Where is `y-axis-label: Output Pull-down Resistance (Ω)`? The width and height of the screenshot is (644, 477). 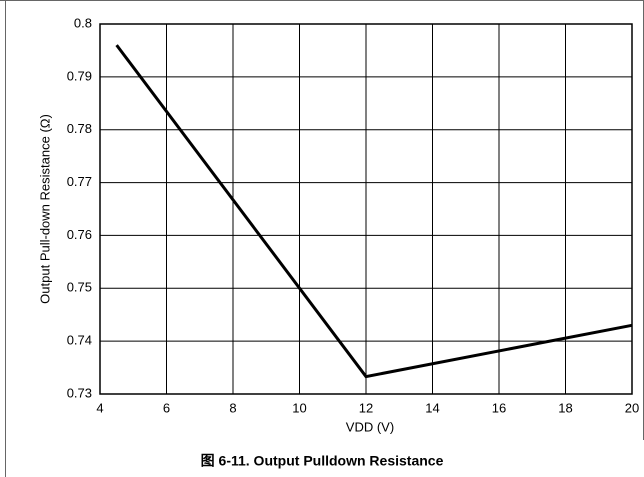
y-axis-label: Output Pull-down Resistance (Ω) is located at coordinates (44, 209).